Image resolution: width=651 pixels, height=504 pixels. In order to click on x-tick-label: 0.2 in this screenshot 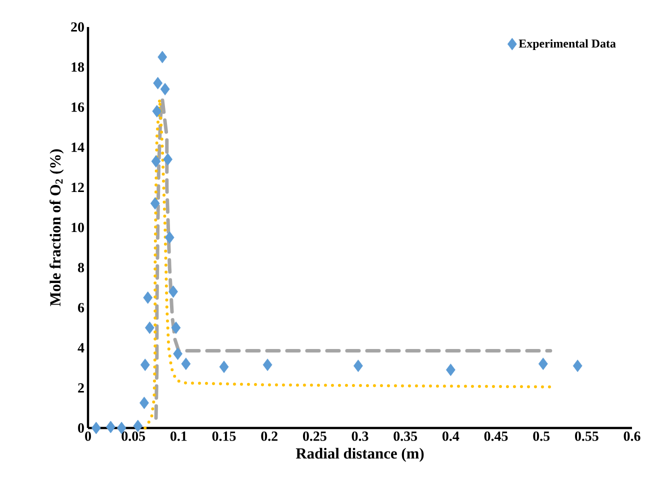, I will do `click(269, 436)`.